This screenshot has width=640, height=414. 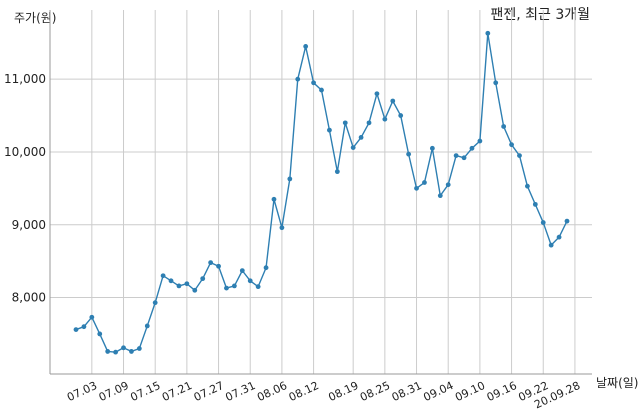 What do you see at coordinates (209, 391) in the screenshot?
I see `x-tick-label: 07.27` at bounding box center [209, 391].